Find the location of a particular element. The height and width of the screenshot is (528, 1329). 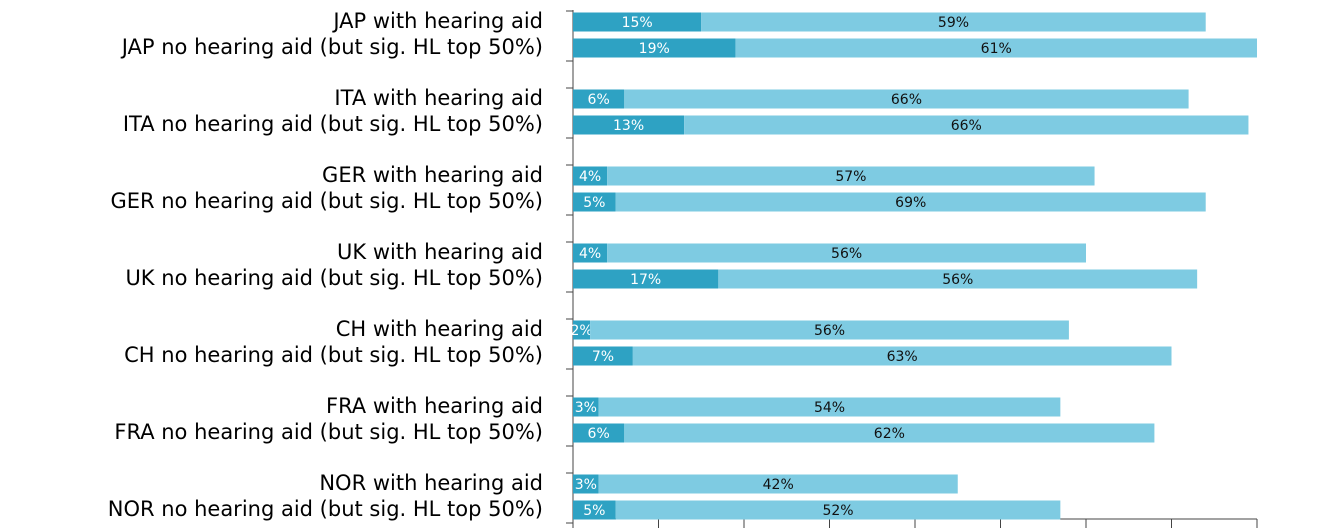

value-label: 15% is located at coordinates (637, 23).